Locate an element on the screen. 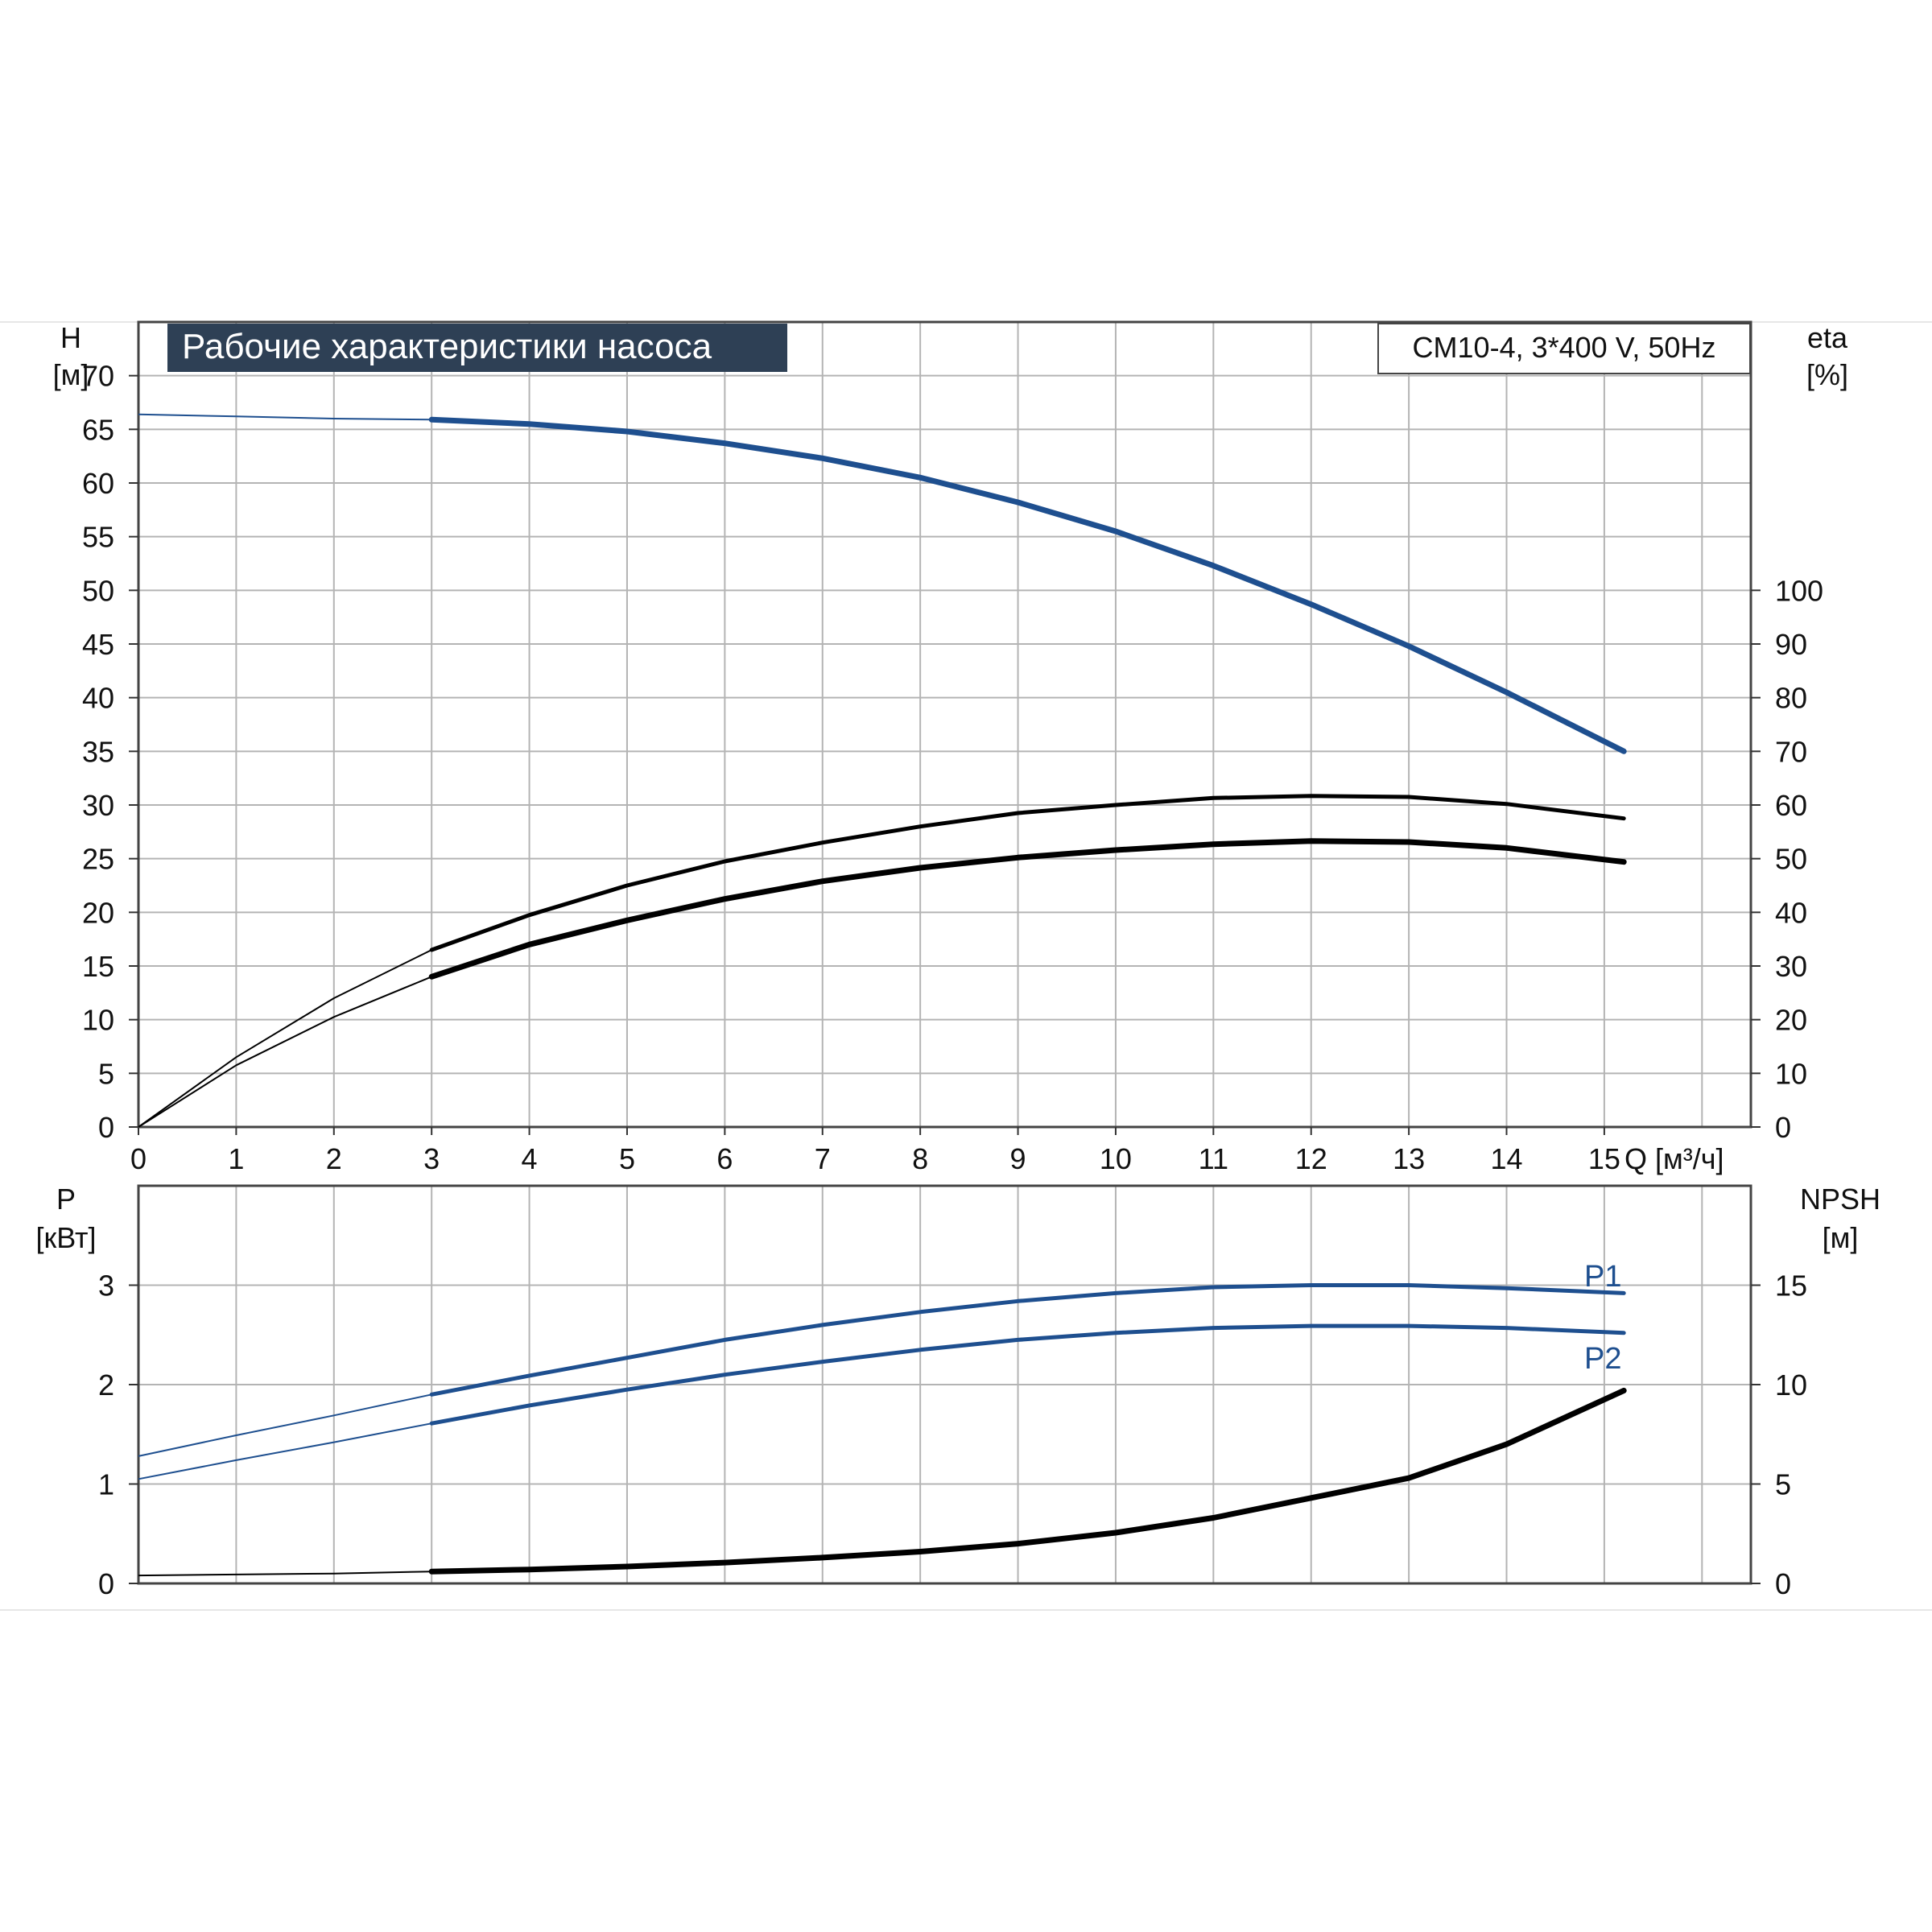 This screenshot has width=1932, height=1932. eta-axis-unit: [%] is located at coordinates (1827, 374).